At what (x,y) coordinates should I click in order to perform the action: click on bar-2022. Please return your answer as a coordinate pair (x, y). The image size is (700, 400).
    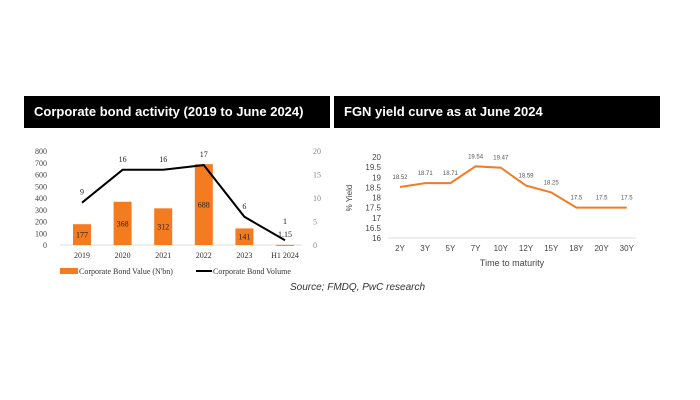
    Looking at the image, I should click on (203, 204).